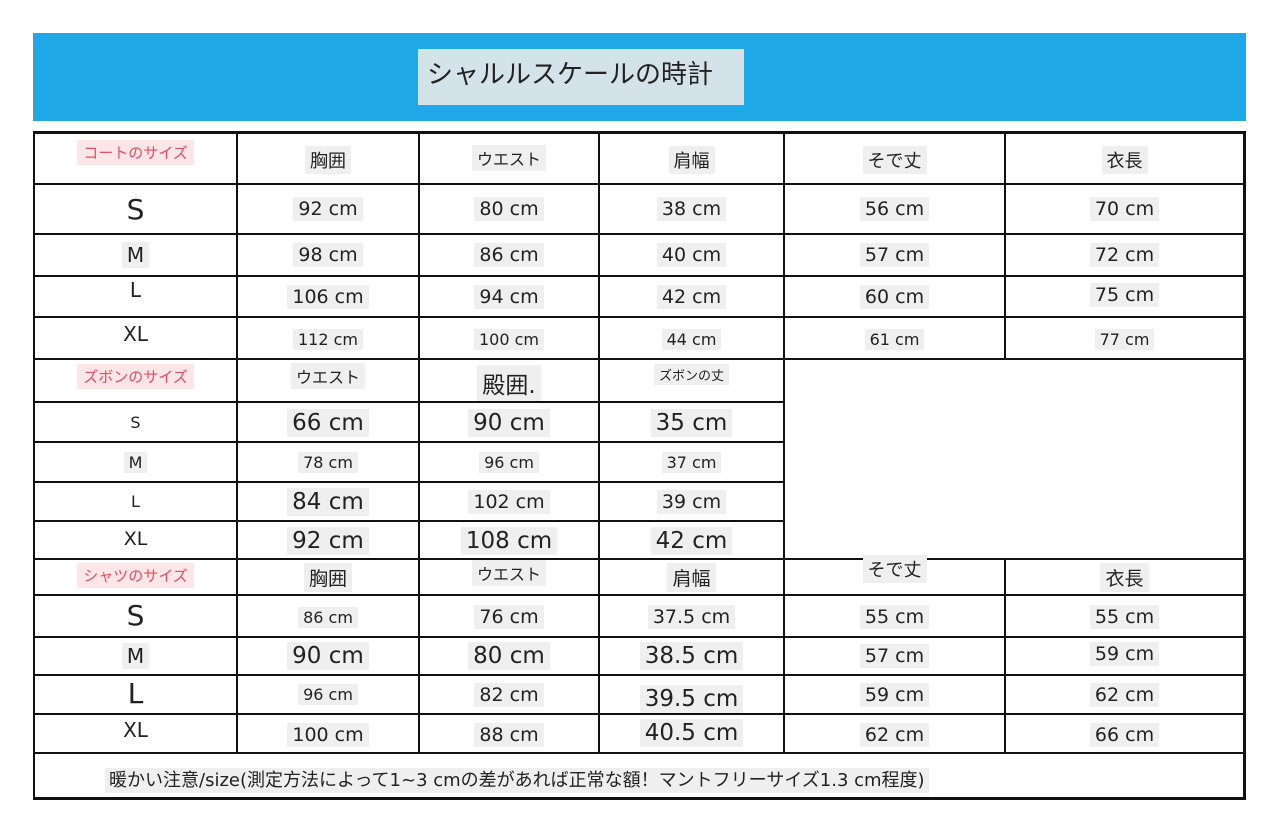  I want to click on coat-header-chest: 胸囲, so click(328, 160).